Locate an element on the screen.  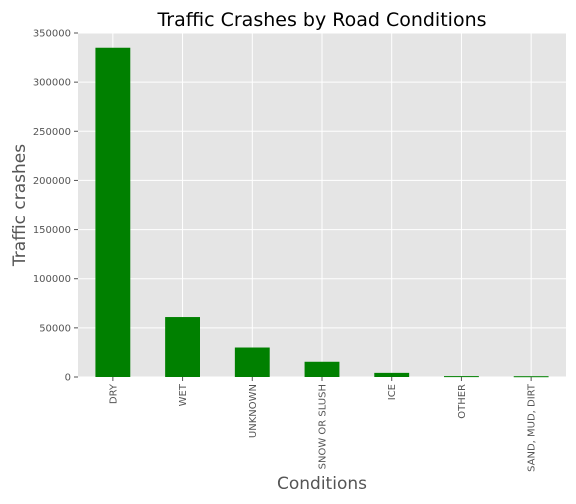
bar-sand-mud-dirt is located at coordinates (531, 377).